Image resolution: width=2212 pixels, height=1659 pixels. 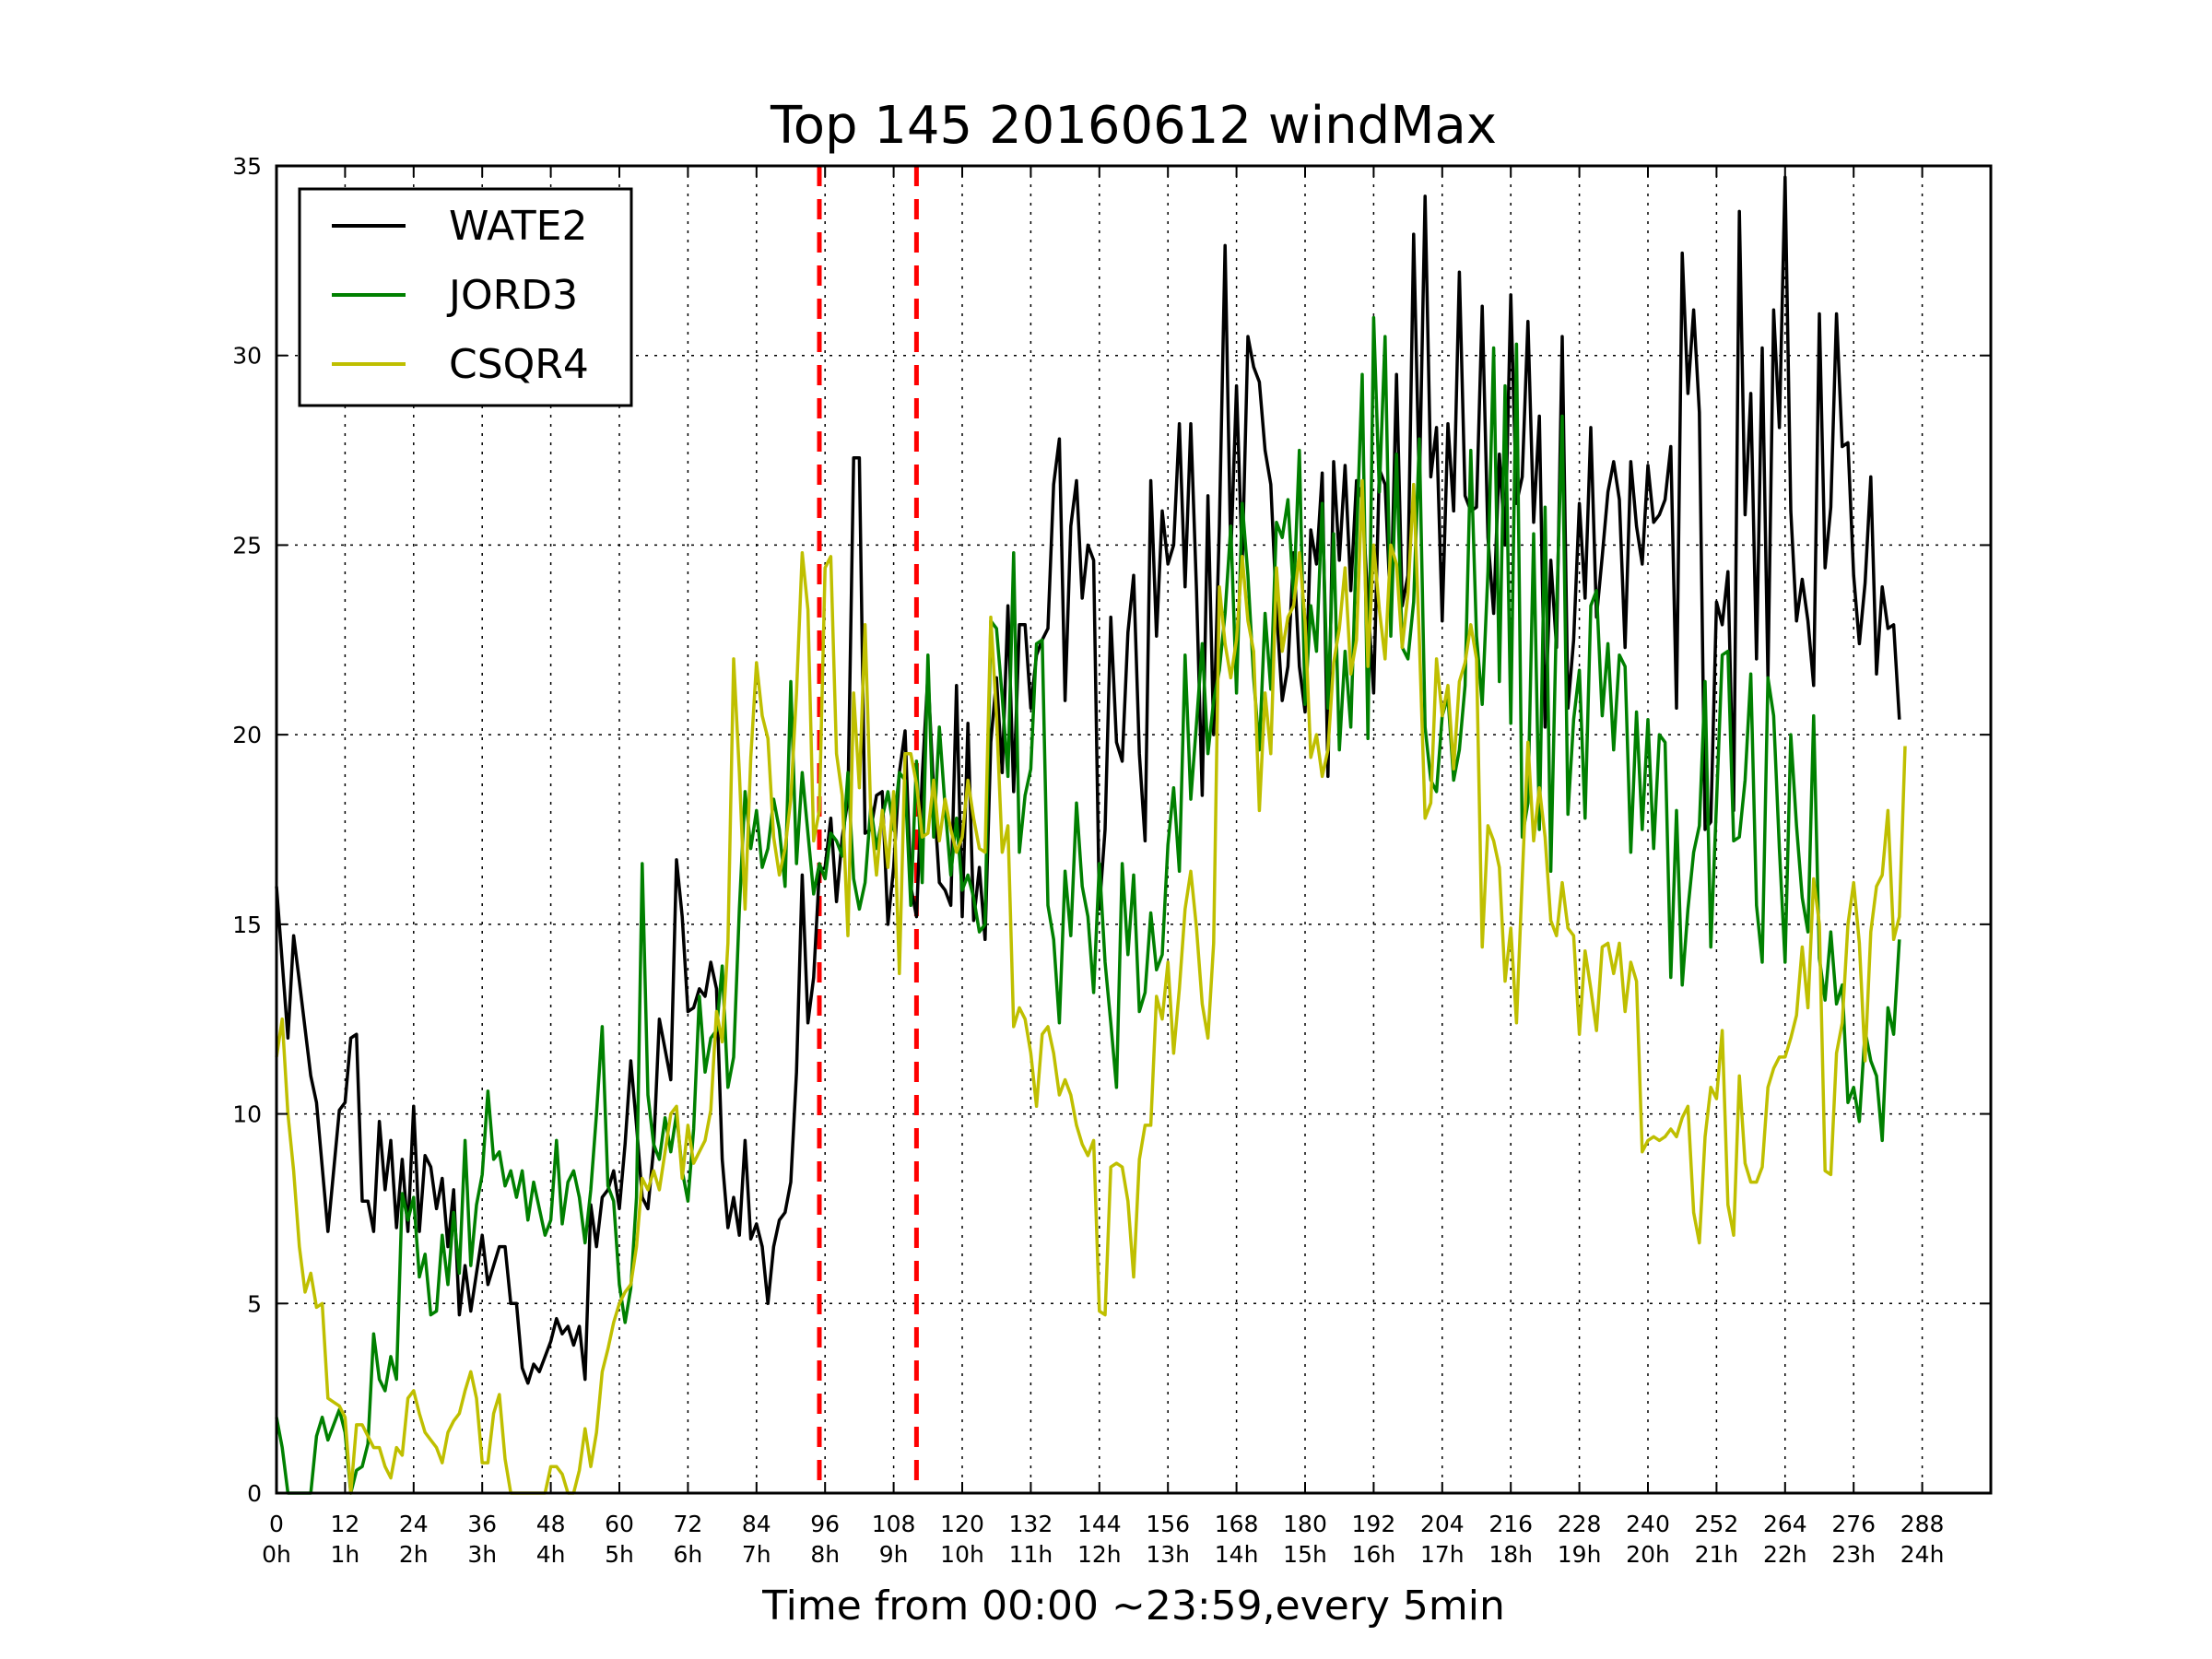 I want to click on reference-lines, so click(x=868, y=829).